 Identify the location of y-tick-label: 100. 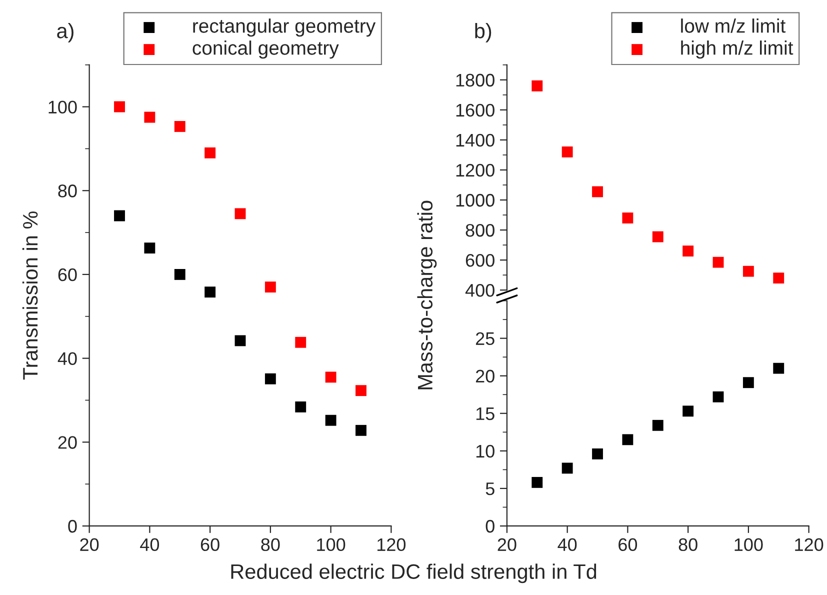
(62, 107).